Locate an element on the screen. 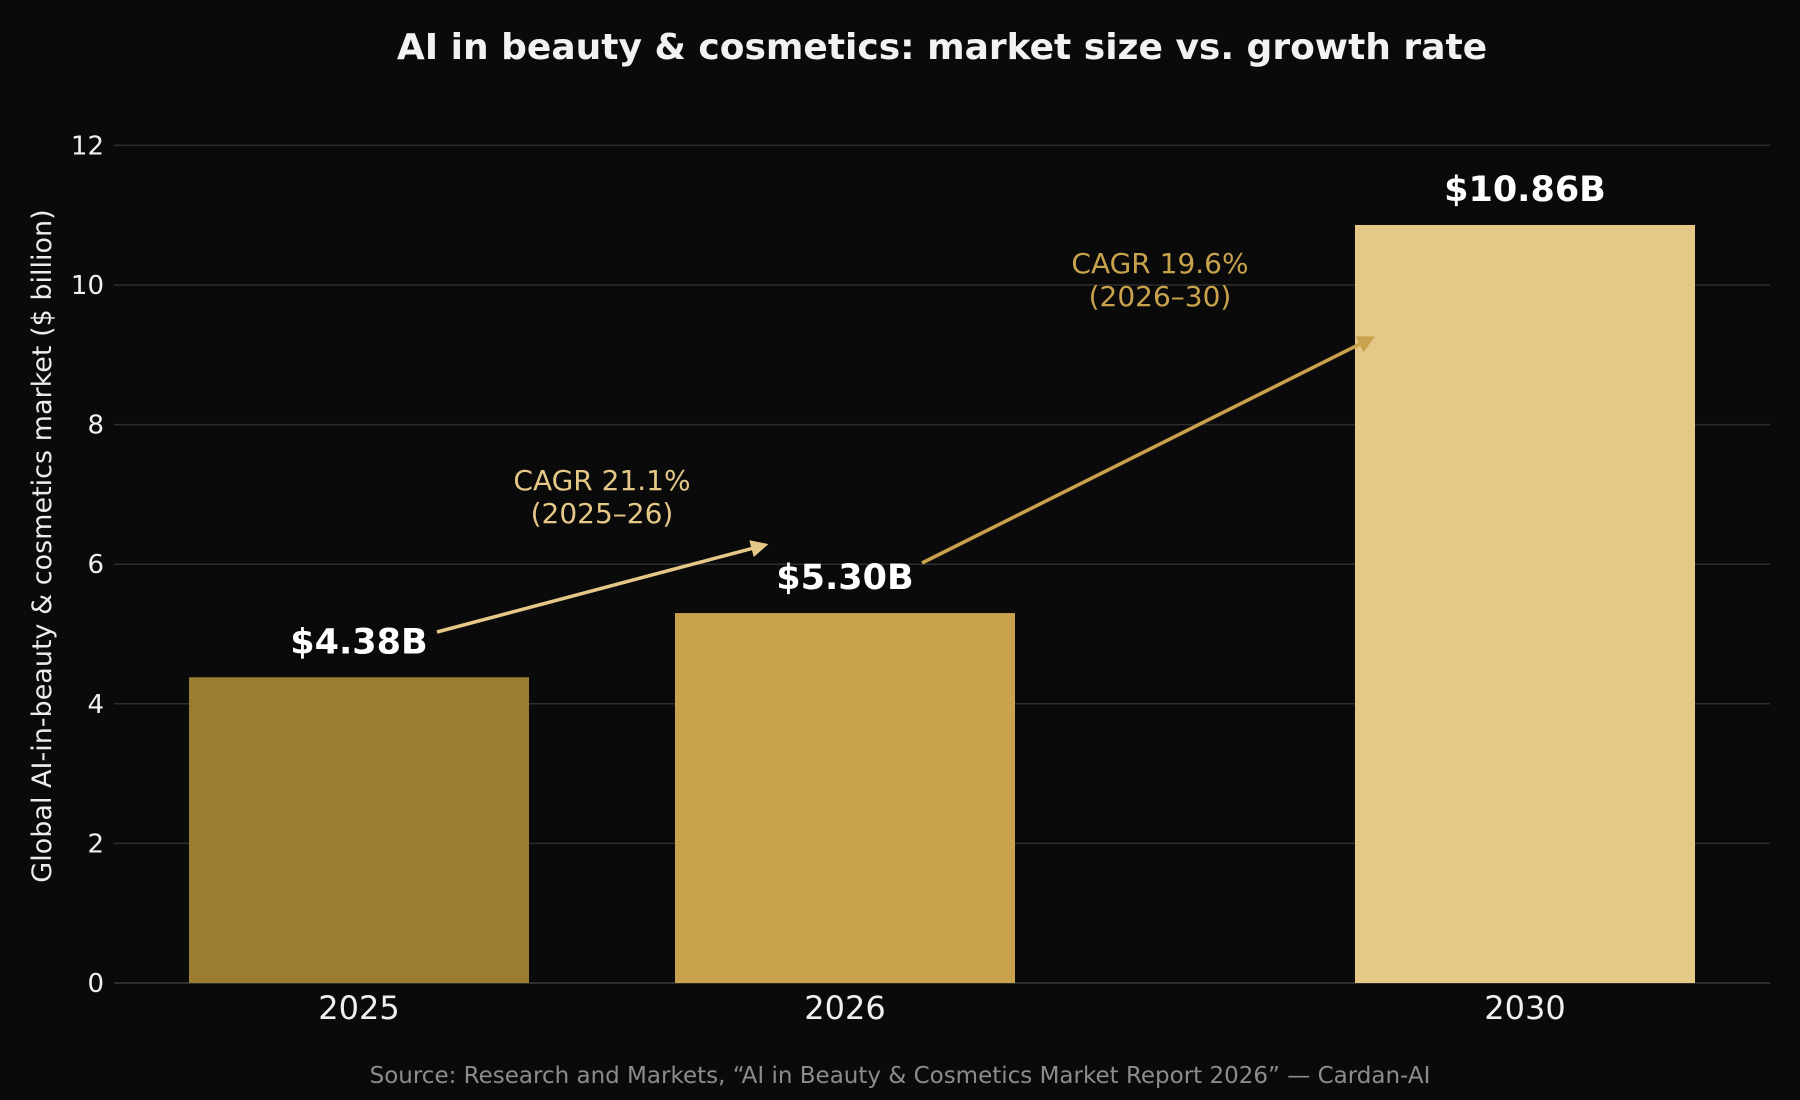  y-tick-label: 2 is located at coordinates (95, 844).